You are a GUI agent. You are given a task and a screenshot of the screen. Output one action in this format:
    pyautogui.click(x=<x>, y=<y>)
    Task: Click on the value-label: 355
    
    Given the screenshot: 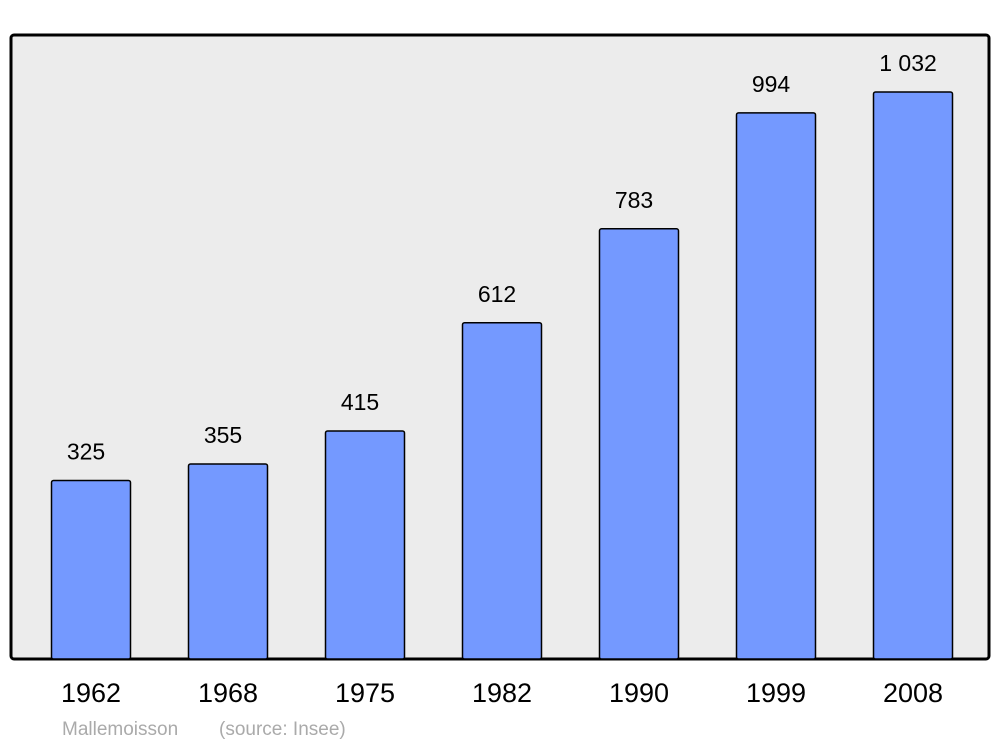 What is the action you would take?
    pyautogui.click(x=223, y=435)
    